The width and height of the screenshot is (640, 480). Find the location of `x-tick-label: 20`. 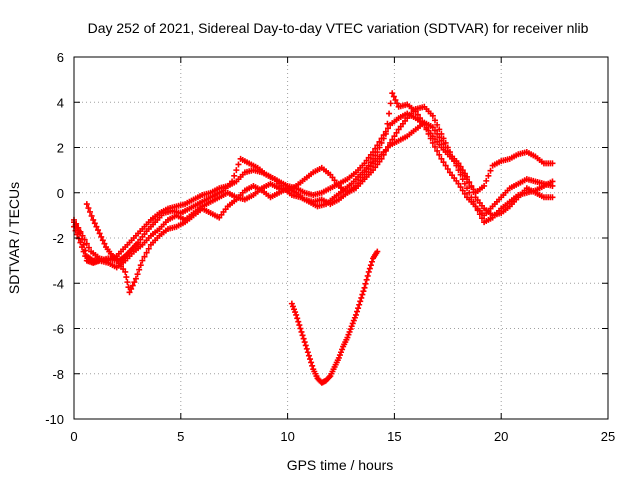

x-tick-label: 20 is located at coordinates (501, 436).